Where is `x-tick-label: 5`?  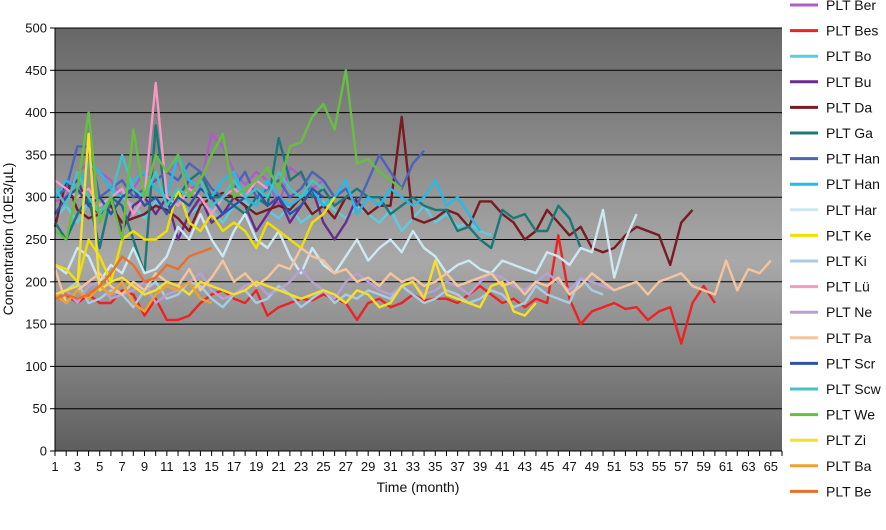 x-tick-label: 5 is located at coordinates (99, 466).